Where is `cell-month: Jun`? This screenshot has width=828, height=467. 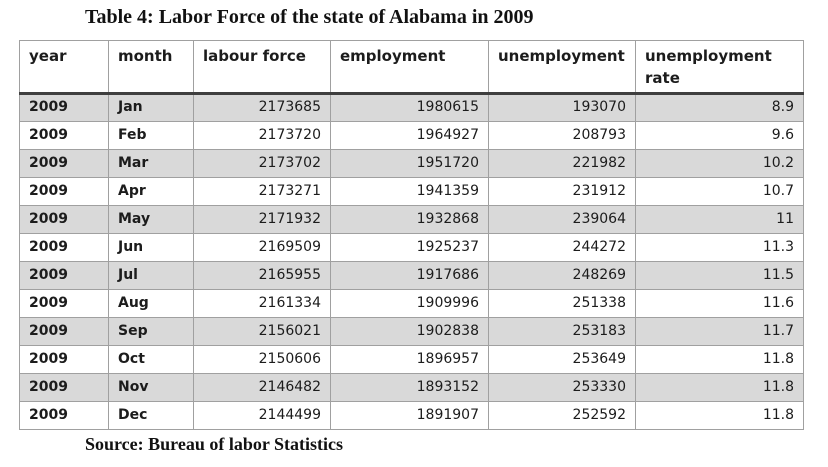 cell-month: Jun is located at coordinates (151, 247).